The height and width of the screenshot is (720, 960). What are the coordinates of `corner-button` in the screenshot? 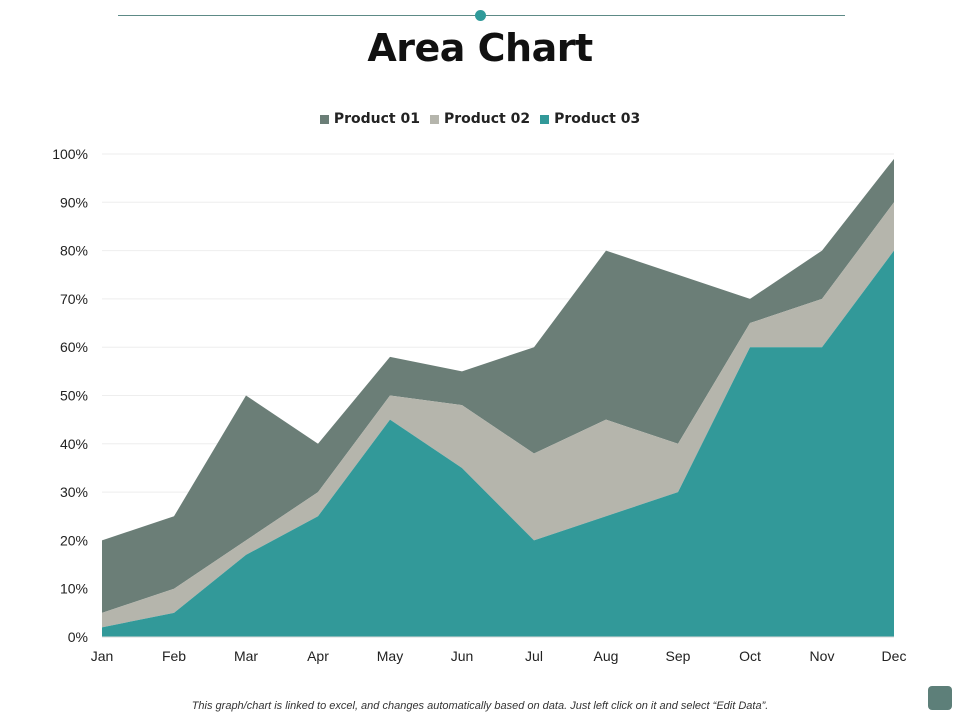 It's located at (940, 698).